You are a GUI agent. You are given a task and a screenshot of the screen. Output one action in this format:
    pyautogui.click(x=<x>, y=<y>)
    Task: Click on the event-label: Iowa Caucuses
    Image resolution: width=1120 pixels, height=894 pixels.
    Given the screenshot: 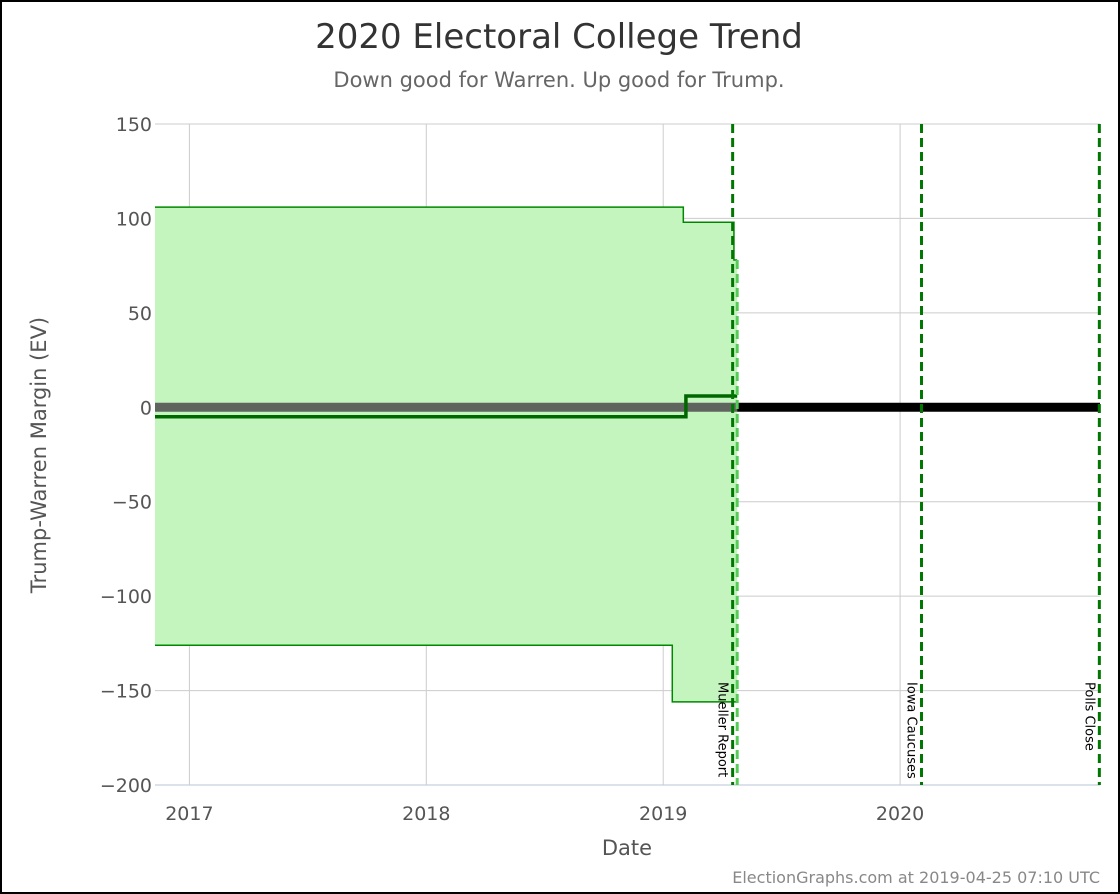 What is the action you would take?
    pyautogui.click(x=911, y=730)
    